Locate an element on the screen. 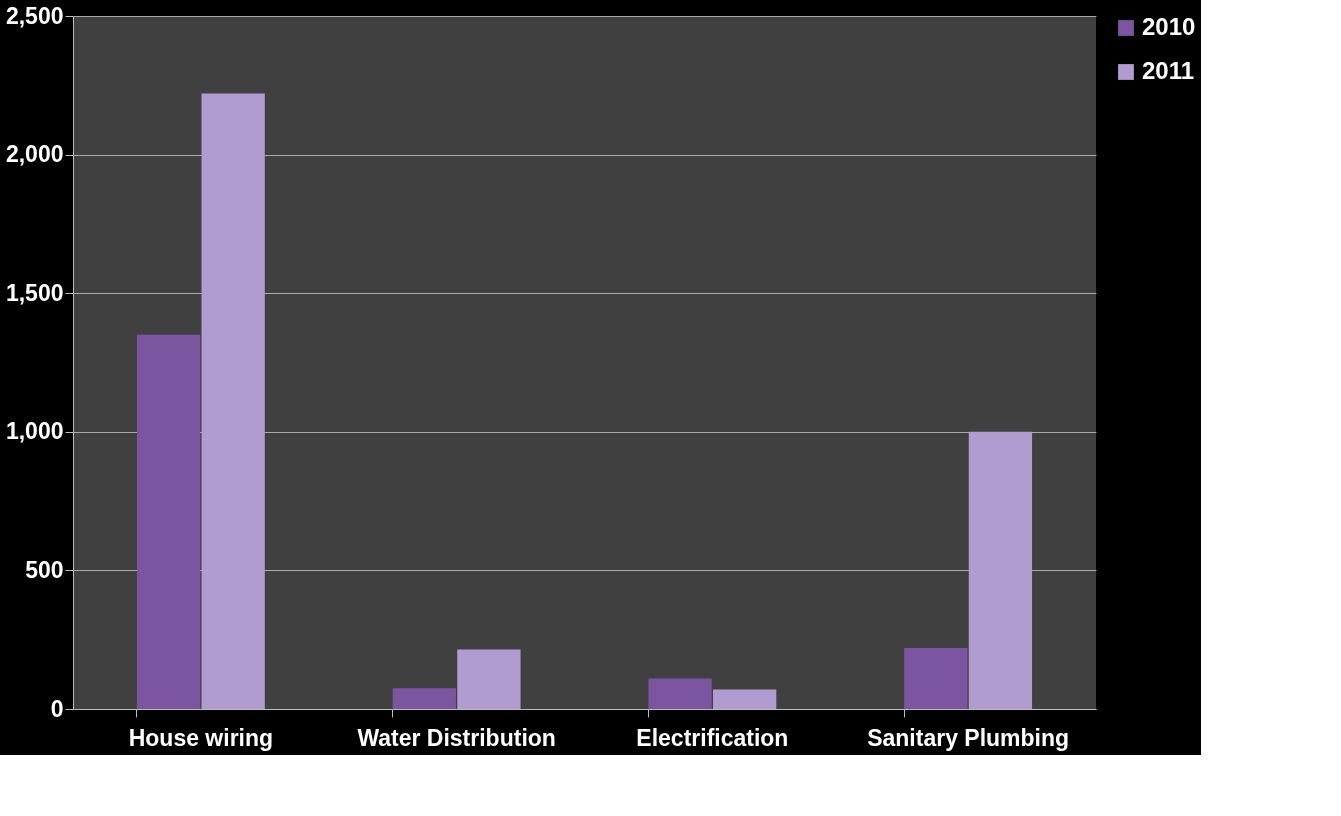 The height and width of the screenshot is (816, 1341). legend-label: 2011 is located at coordinates (1168, 70).